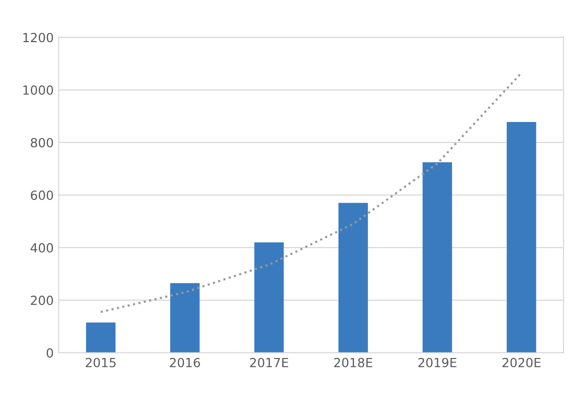 The image size is (587, 415). What do you see at coordinates (42, 248) in the screenshot?
I see `y-tick-label: 400` at bounding box center [42, 248].